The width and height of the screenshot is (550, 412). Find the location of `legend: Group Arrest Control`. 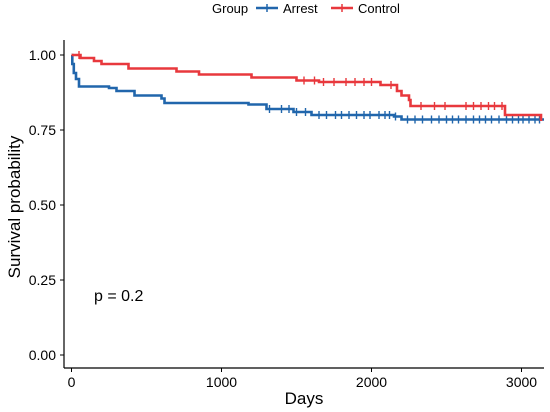

legend: Group Arrest Control is located at coordinates (306, 8).